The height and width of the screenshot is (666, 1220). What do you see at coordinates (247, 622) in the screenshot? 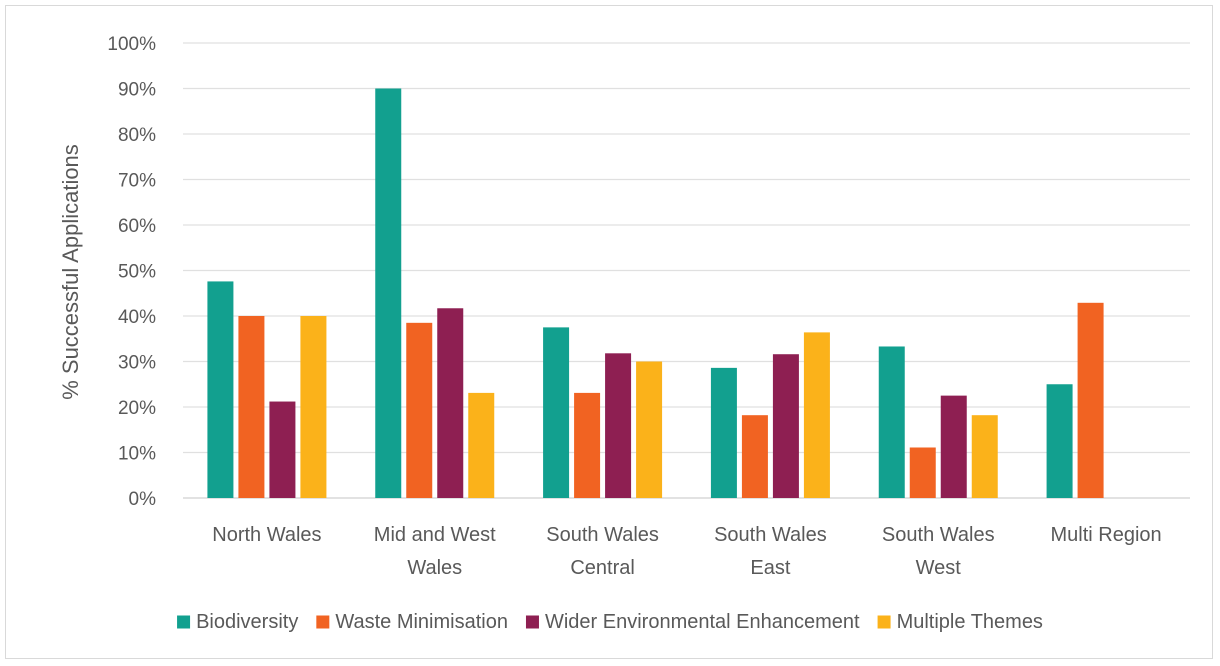
I see `legend-label: Biodiversity` at bounding box center [247, 622].